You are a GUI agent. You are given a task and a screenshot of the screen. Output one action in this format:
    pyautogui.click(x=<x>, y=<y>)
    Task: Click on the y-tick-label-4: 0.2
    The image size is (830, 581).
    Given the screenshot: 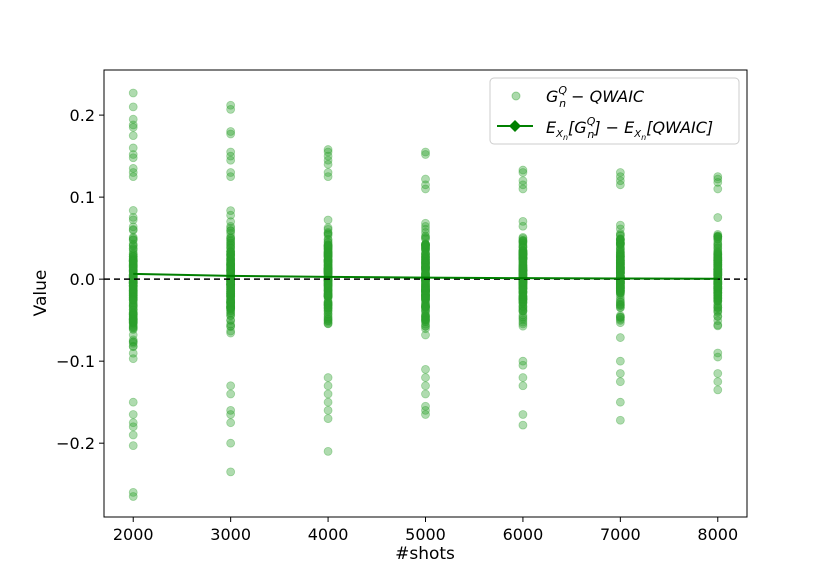 What is the action you would take?
    pyautogui.click(x=82, y=115)
    